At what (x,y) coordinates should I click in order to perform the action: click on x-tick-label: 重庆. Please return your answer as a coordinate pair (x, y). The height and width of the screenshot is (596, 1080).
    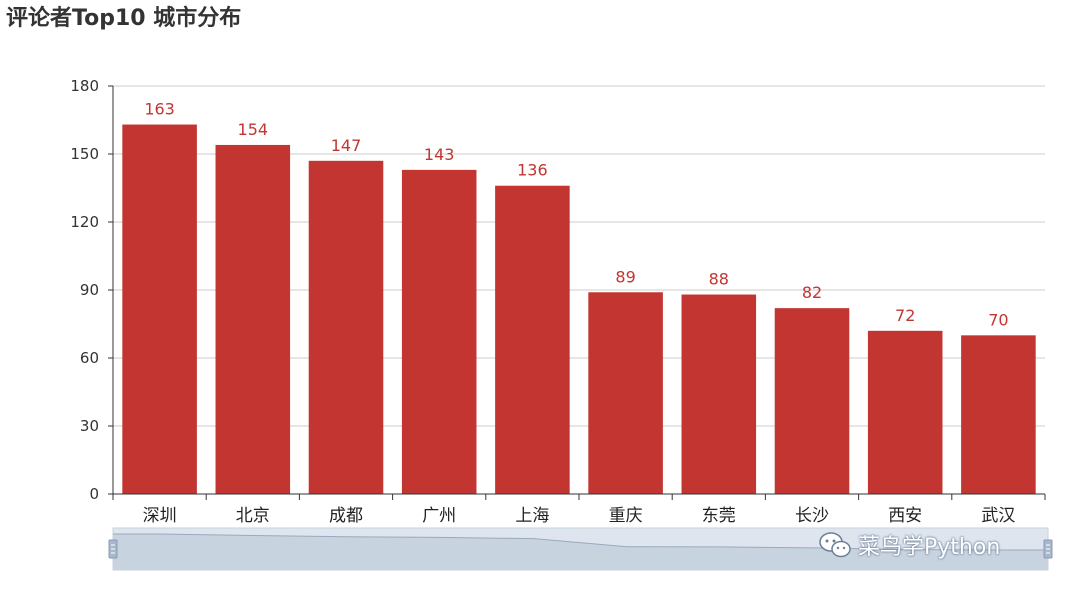
    Looking at the image, I should click on (626, 516).